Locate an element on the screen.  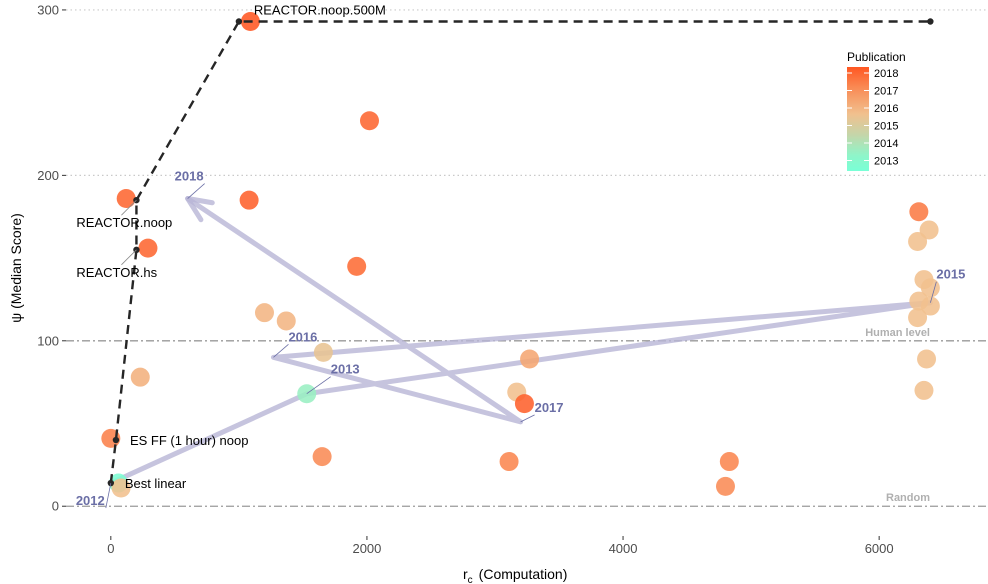
legend: Publication 2018 2017 2016 2015 2014 2013 is located at coordinates (876, 110).